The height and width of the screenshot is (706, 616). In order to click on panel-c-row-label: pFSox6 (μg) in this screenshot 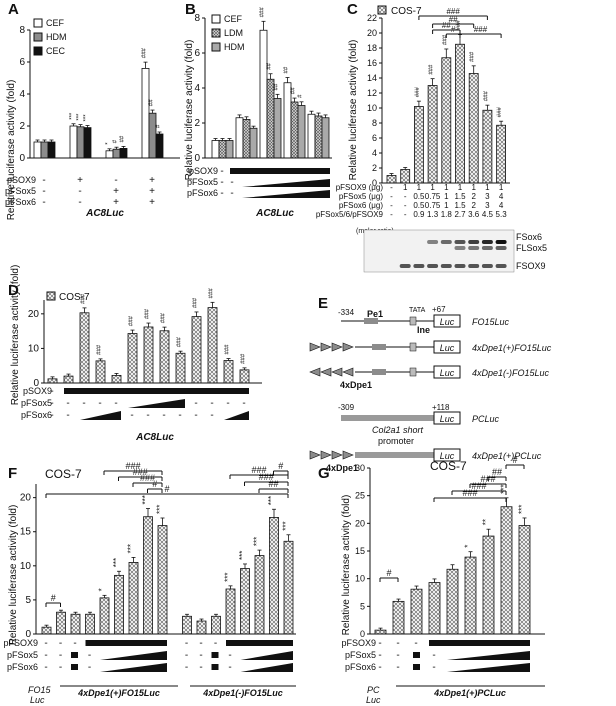, I will do `click(361, 205)`.